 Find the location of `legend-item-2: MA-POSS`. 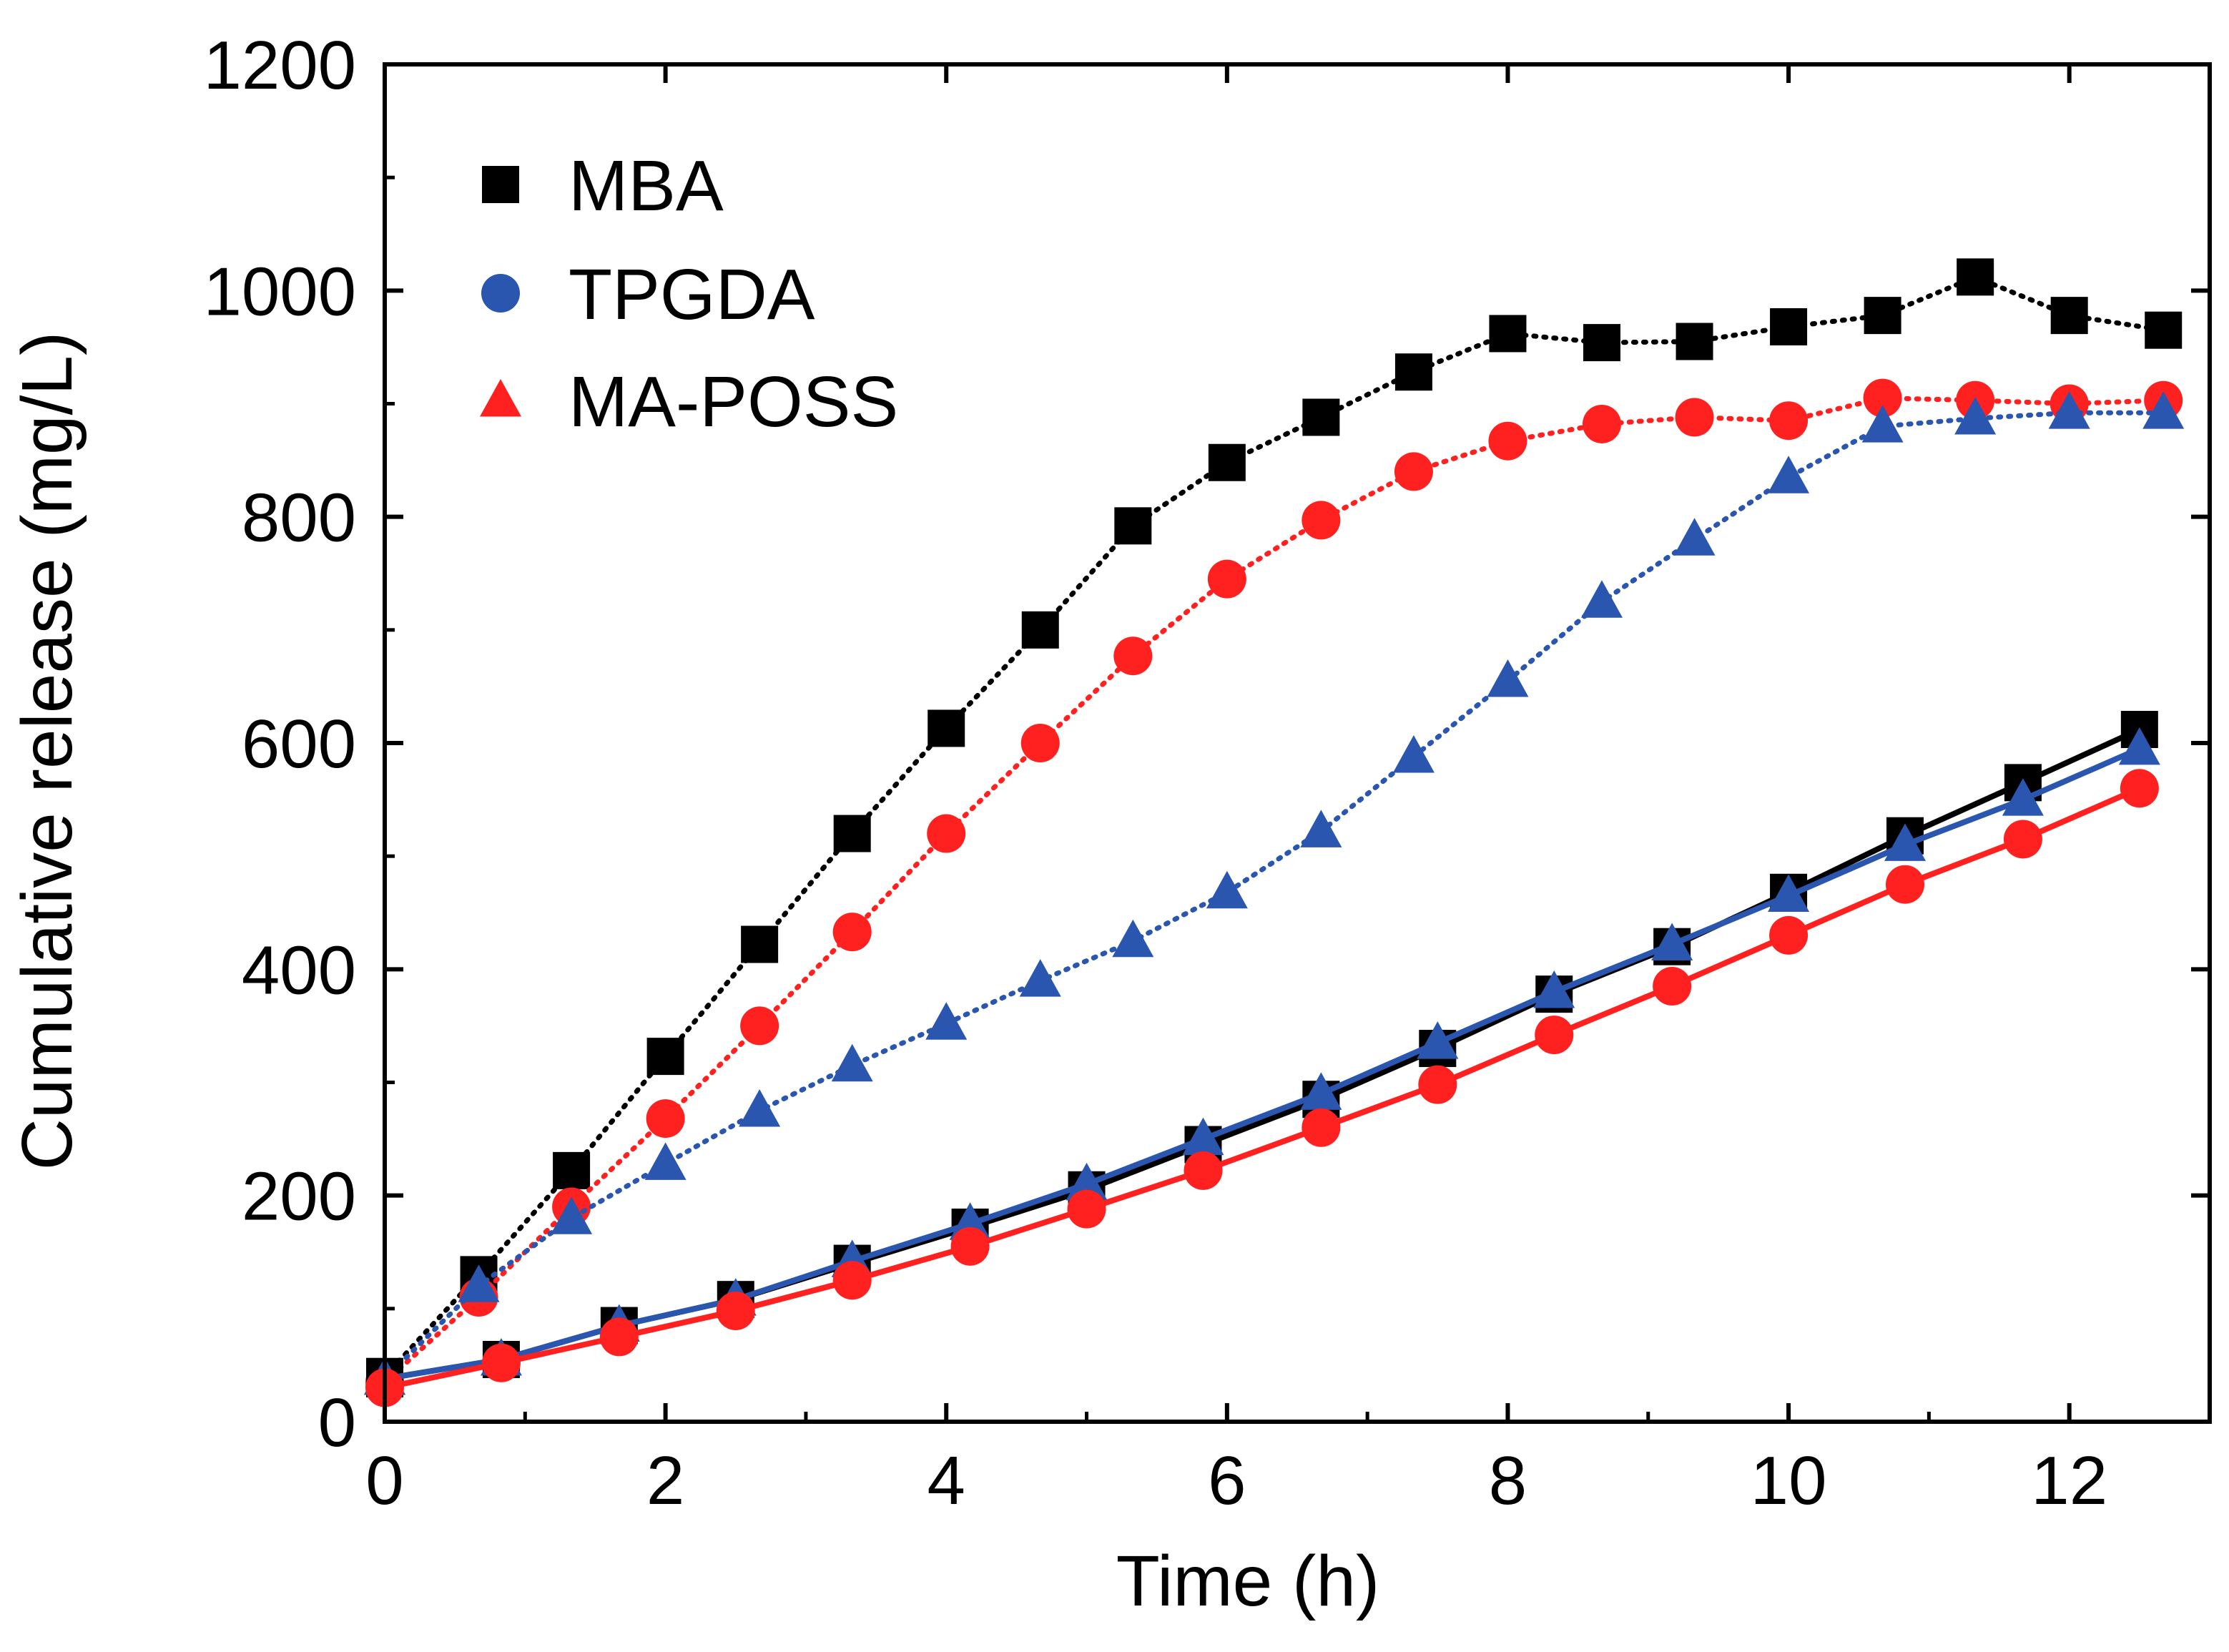

legend-item-2: MA-POSS is located at coordinates (689, 402).